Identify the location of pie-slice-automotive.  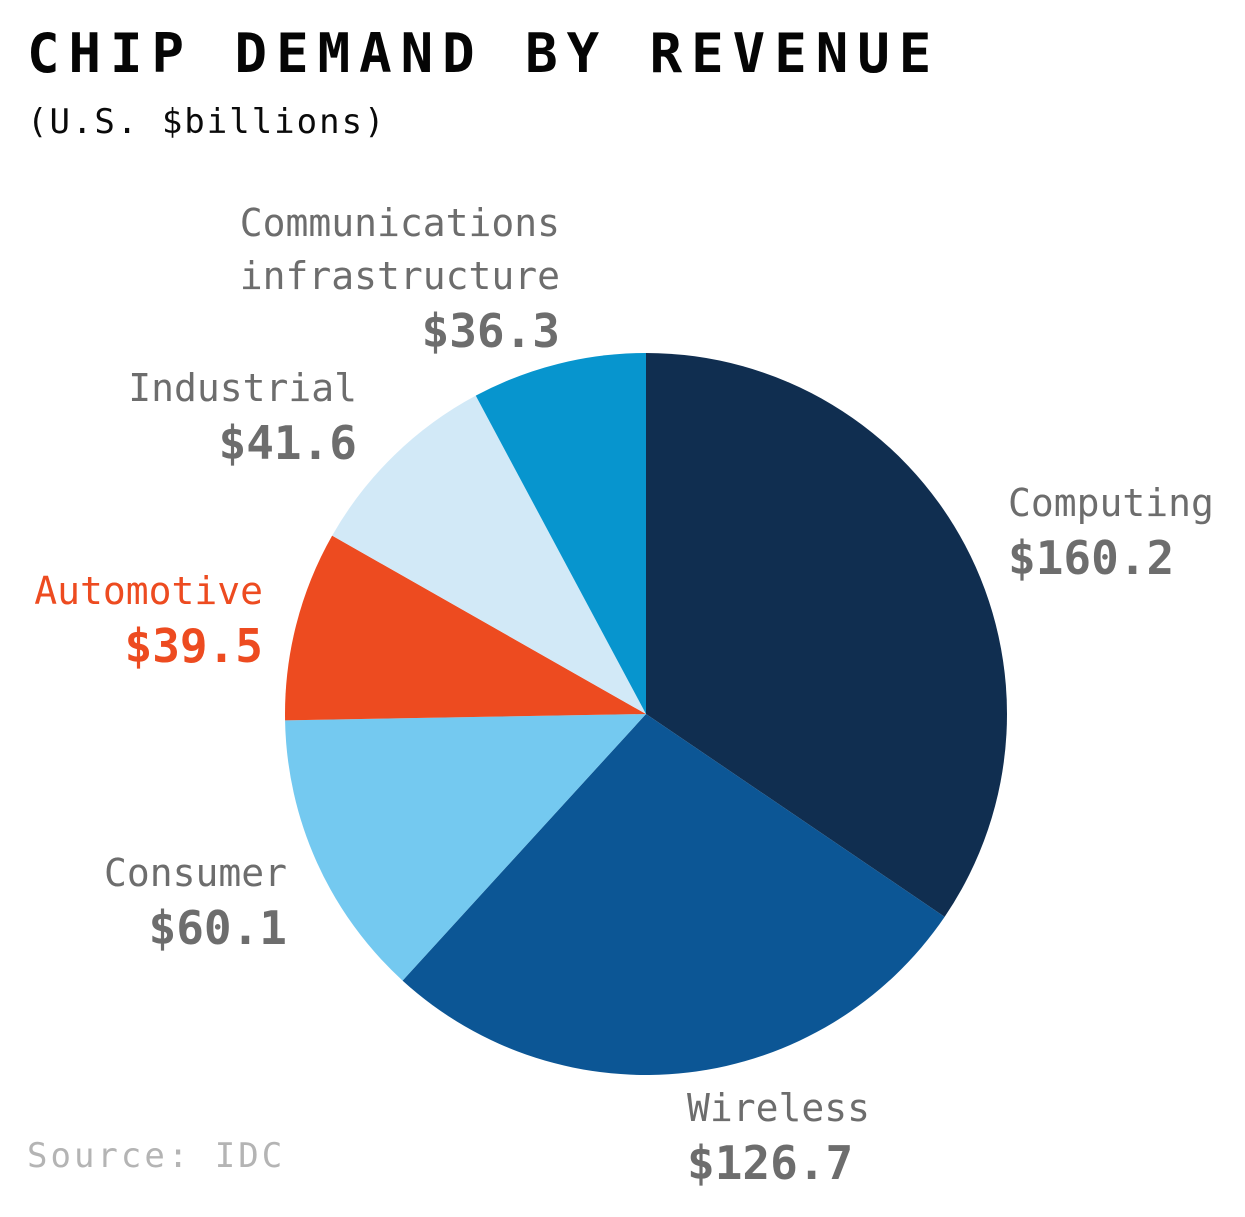
(465, 628).